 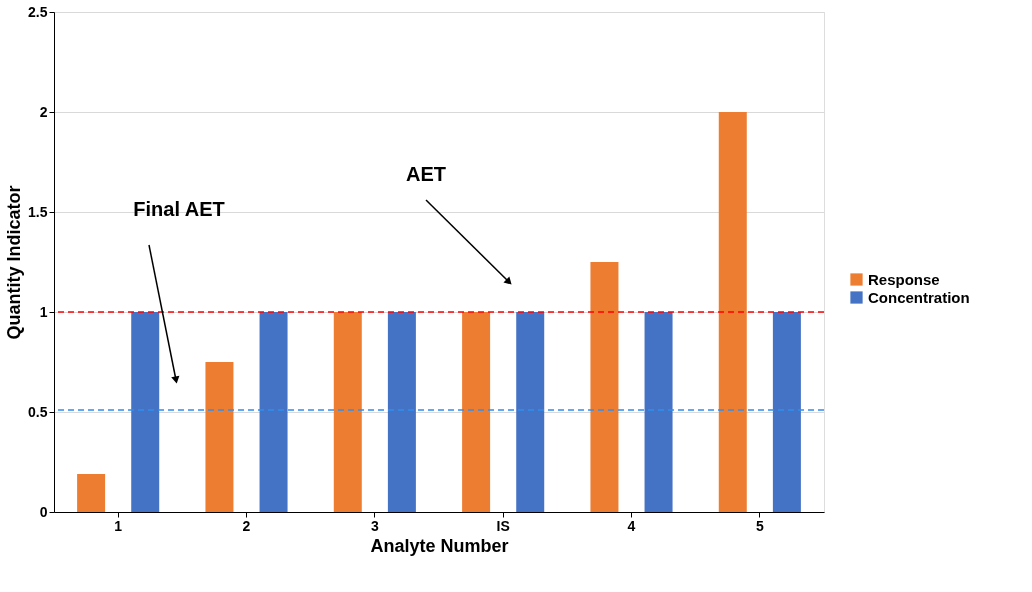 I want to click on legend-label: Response, so click(x=904, y=279).